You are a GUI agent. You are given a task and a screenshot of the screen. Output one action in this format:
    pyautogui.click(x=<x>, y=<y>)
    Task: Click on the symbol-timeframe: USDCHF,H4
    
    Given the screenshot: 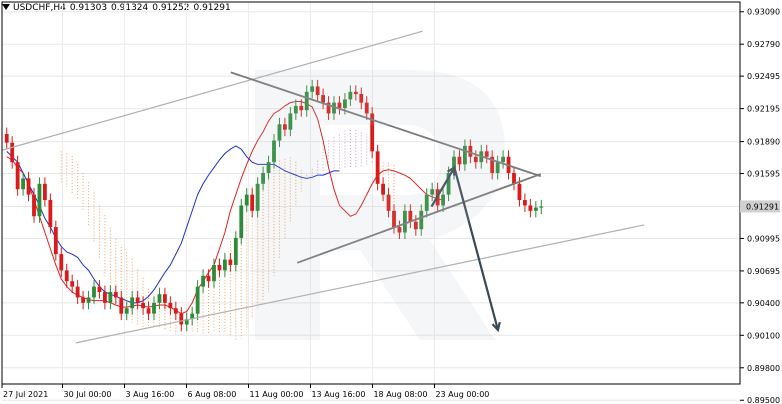 What is the action you would take?
    pyautogui.click(x=39, y=8)
    